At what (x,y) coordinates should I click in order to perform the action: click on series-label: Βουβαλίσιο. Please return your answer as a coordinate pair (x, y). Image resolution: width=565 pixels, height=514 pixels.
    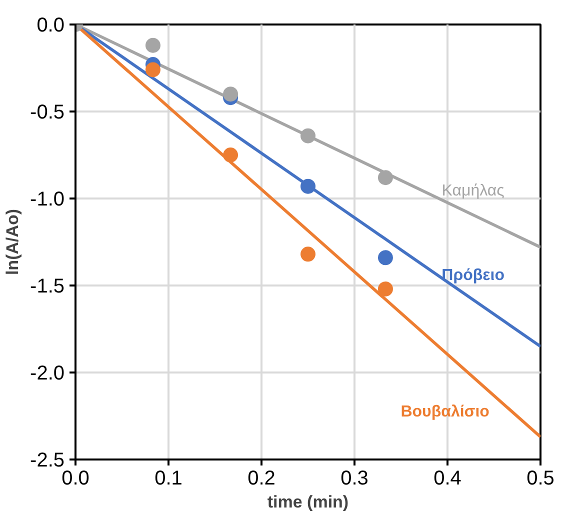
    Looking at the image, I should click on (445, 411).